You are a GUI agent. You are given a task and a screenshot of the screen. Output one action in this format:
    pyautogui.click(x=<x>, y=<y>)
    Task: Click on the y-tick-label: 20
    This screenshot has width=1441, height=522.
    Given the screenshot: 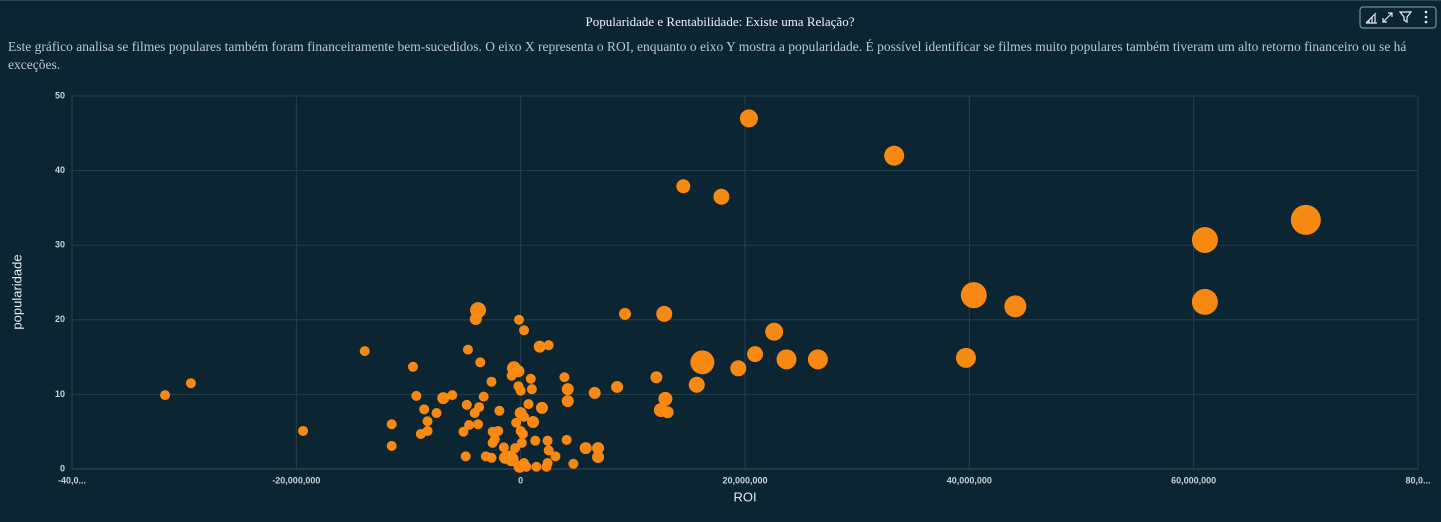 What is the action you would take?
    pyautogui.click(x=60, y=319)
    